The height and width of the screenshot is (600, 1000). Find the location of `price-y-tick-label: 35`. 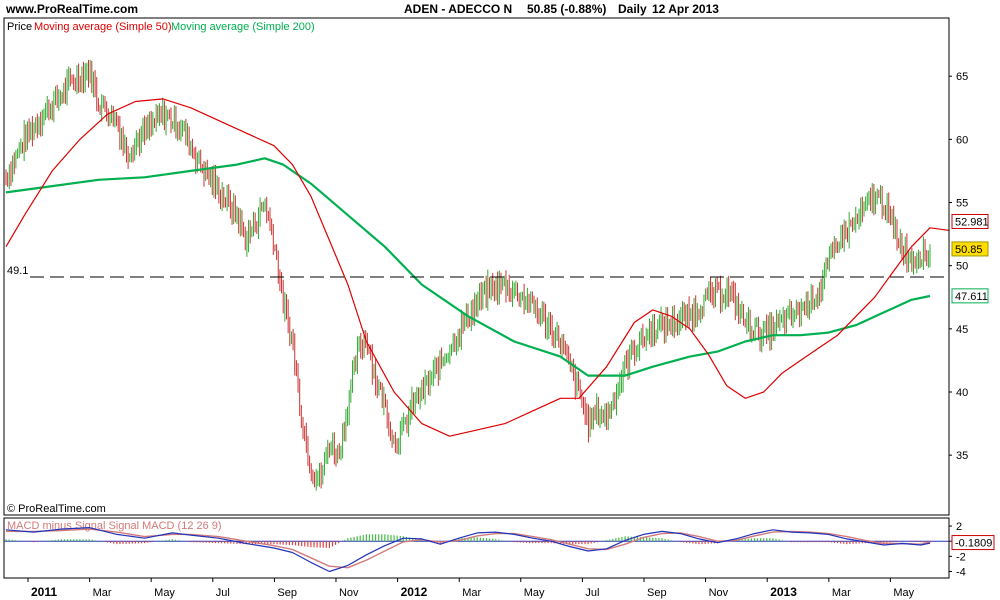

price-y-tick-label: 35 is located at coordinates (962, 456).